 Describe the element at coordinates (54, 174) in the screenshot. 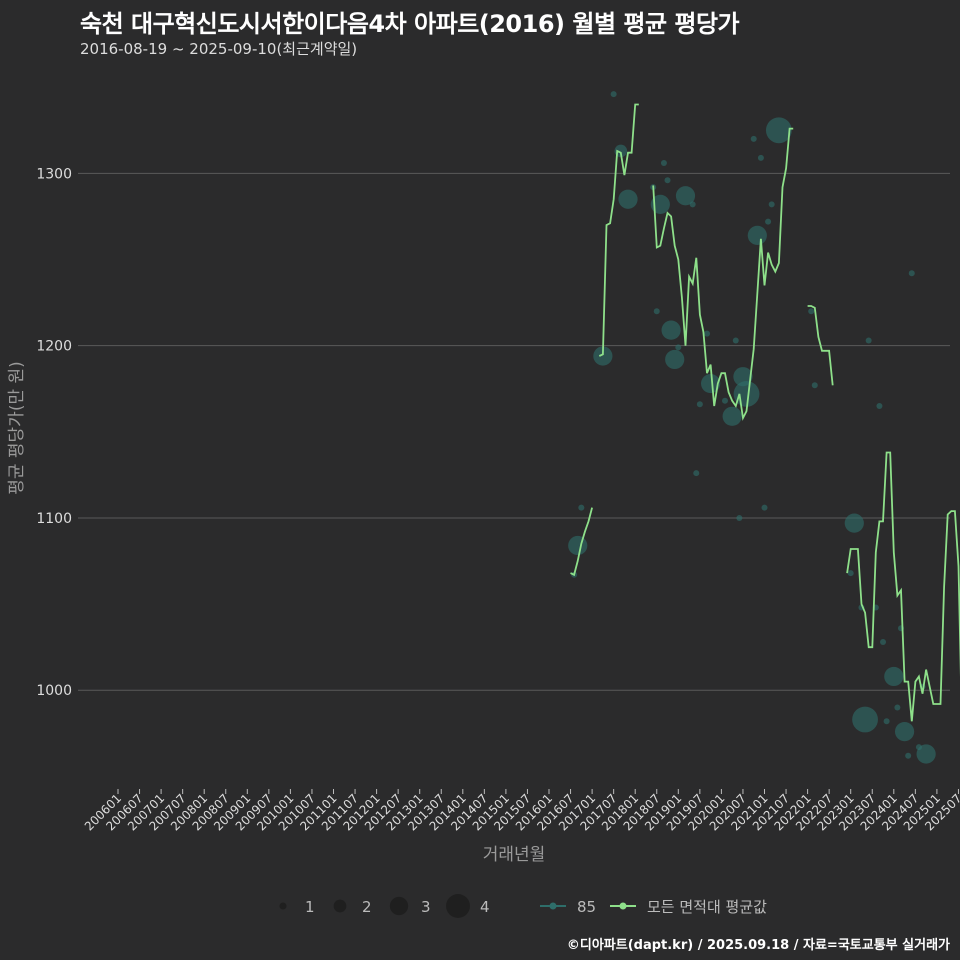

I see `y-tick-label: 1300` at that location.